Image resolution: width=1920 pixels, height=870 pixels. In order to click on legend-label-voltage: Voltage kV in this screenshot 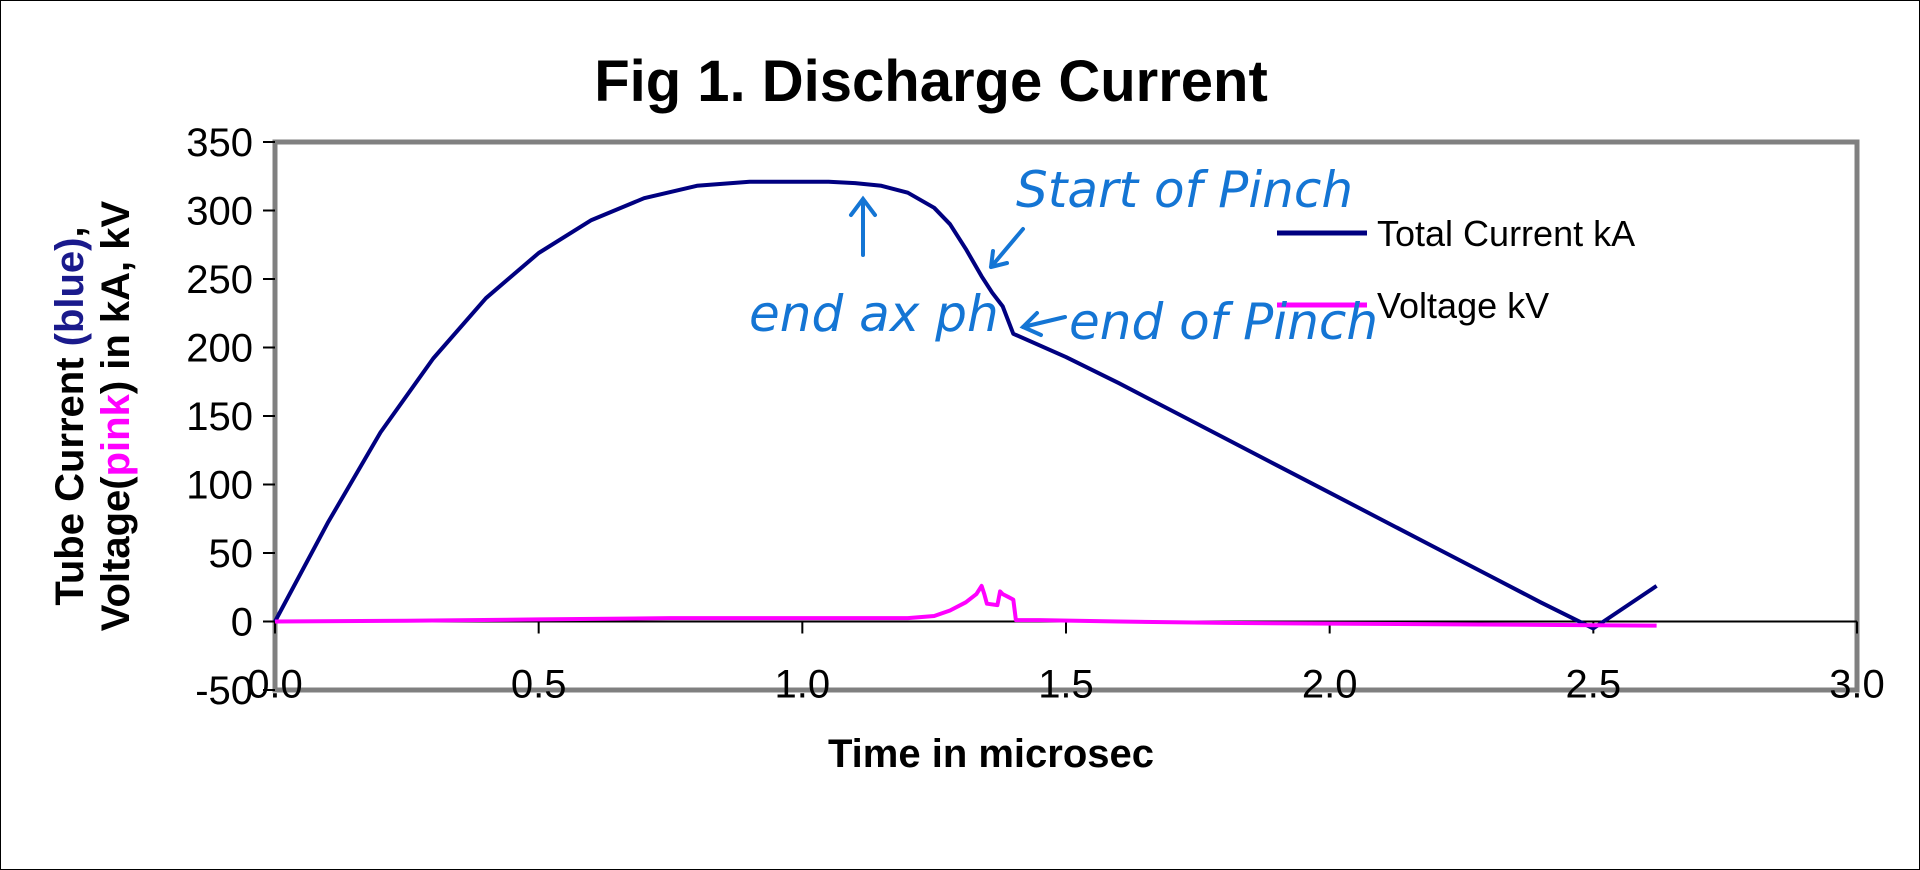, I will do `click(1463, 305)`.